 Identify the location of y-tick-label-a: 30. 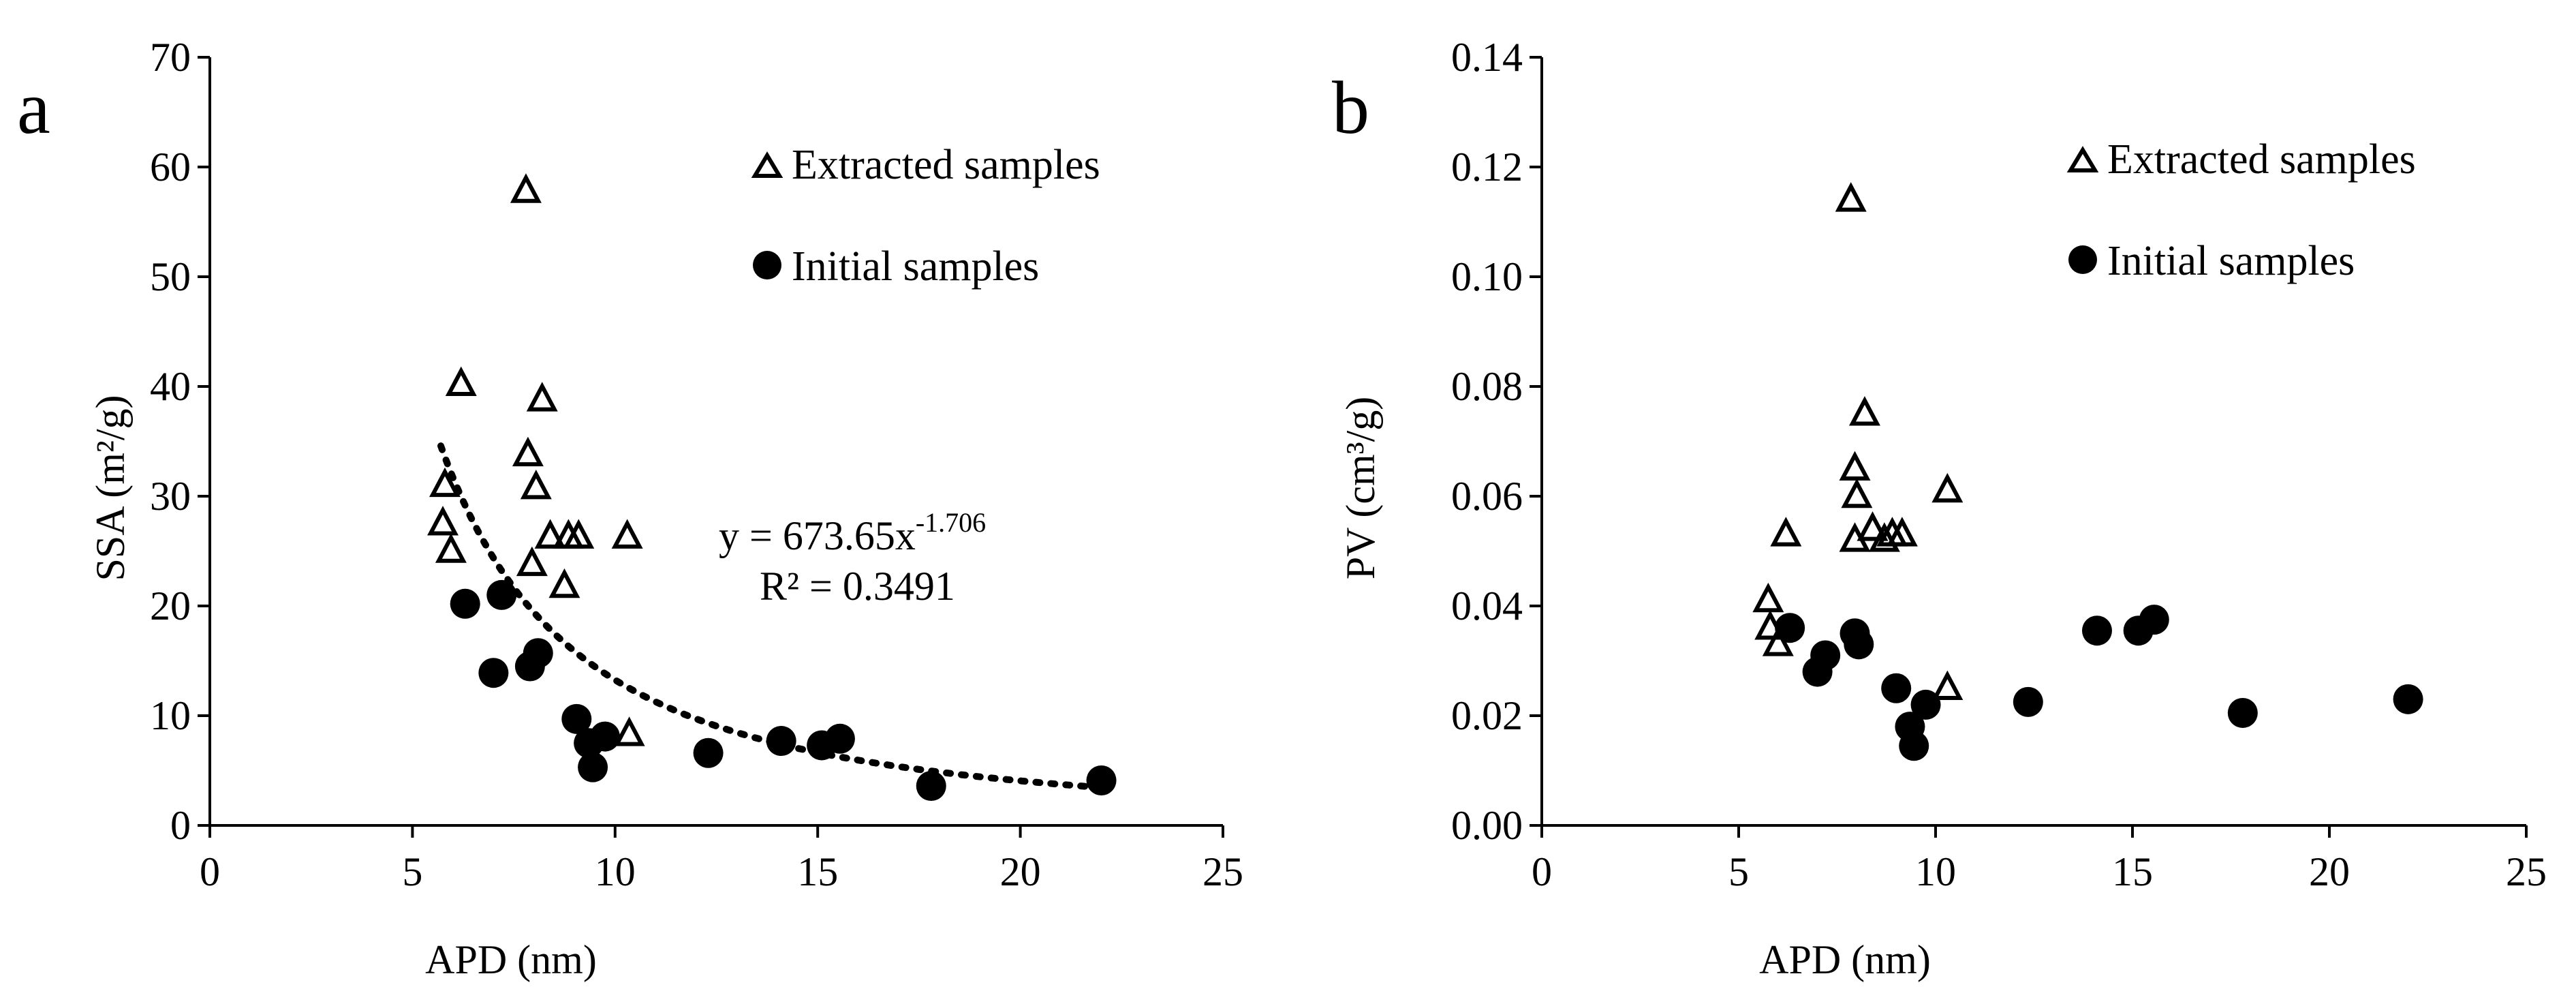
(170, 497).